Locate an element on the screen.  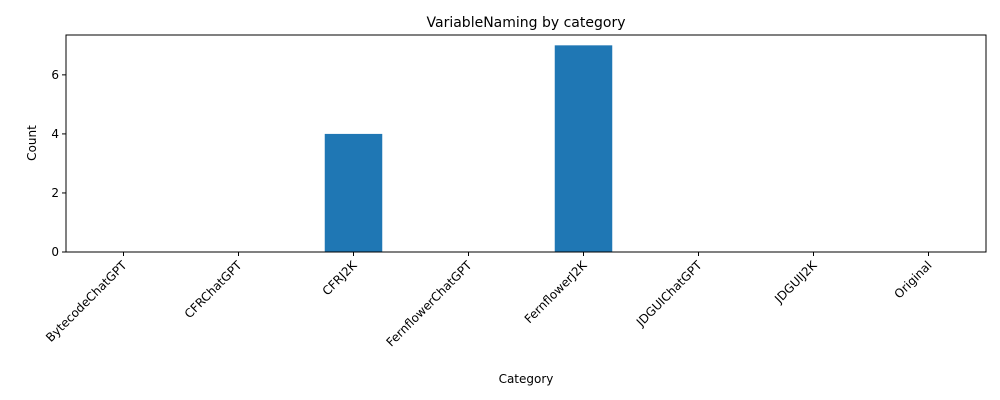
bar-CFRJ2K is located at coordinates (353, 192).